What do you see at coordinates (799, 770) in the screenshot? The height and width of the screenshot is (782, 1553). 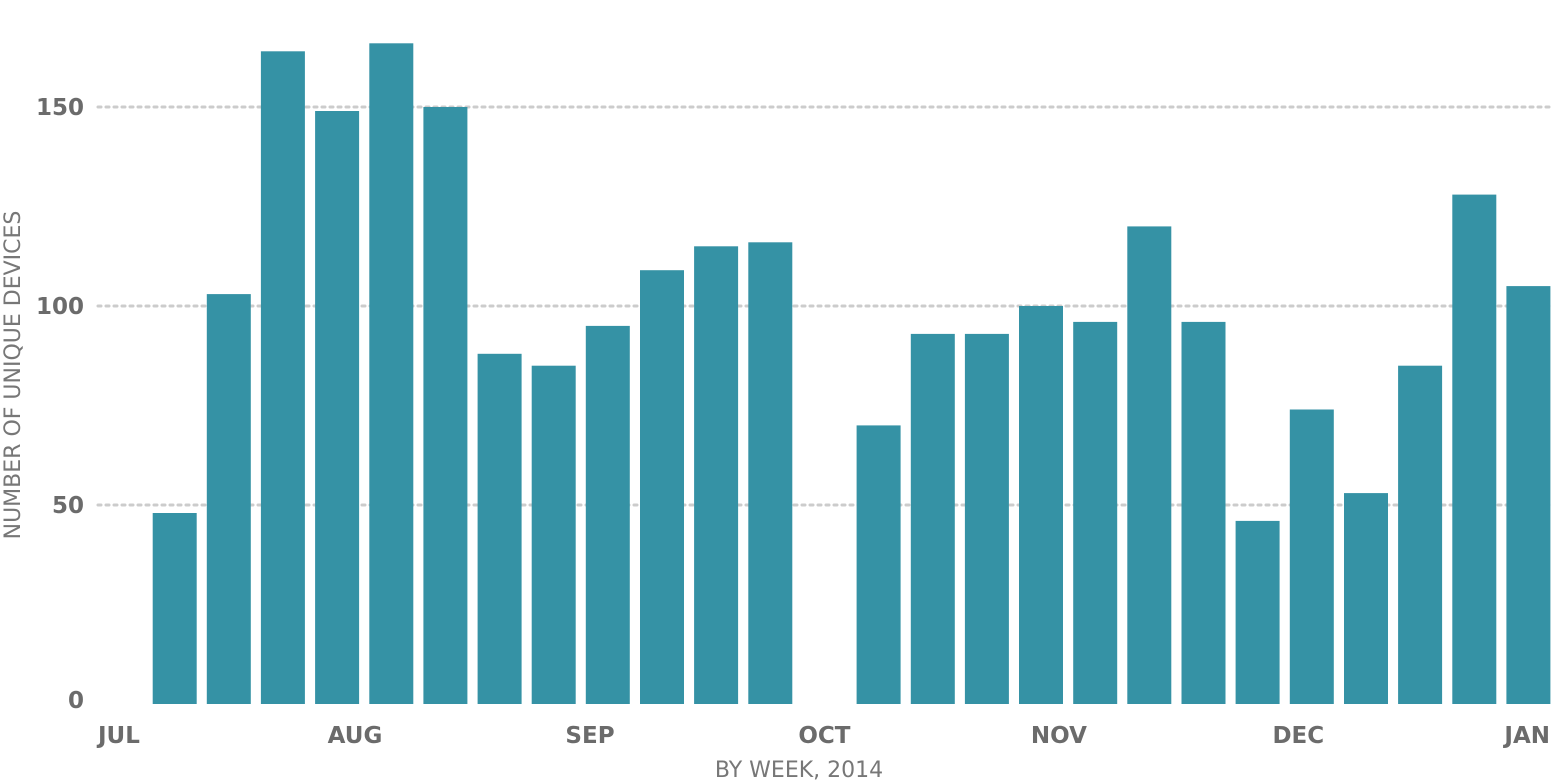 I see `x-axis-label: BY WEEK, 2014` at bounding box center [799, 770].